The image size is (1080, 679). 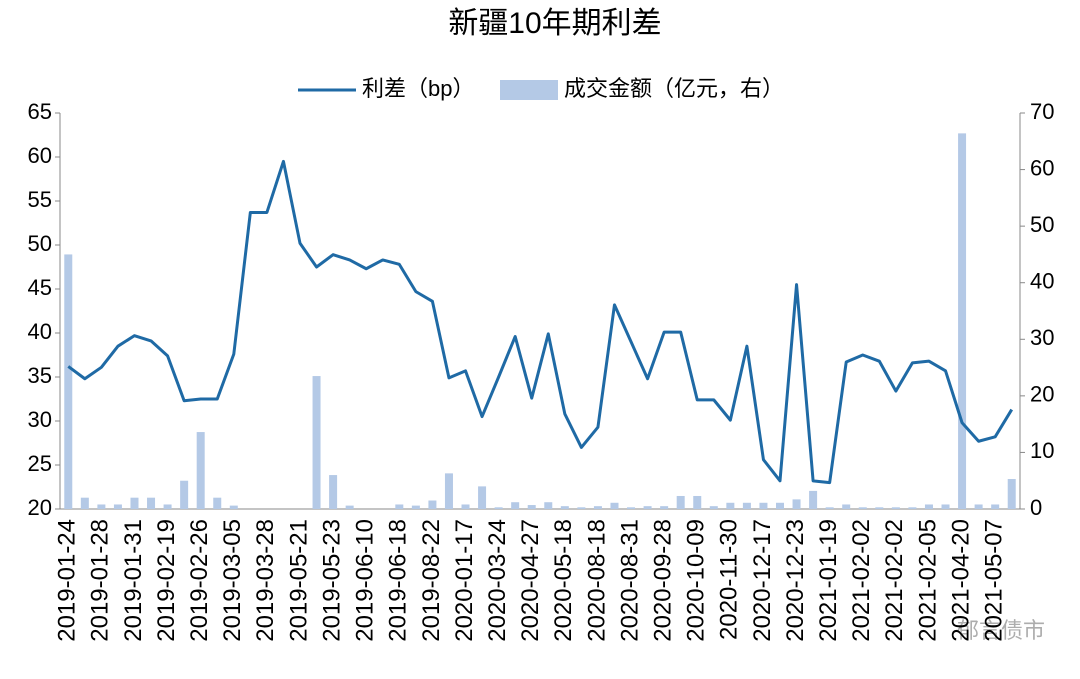 I want to click on x-tick-label: 2020-11-30, so click(x=729, y=579).